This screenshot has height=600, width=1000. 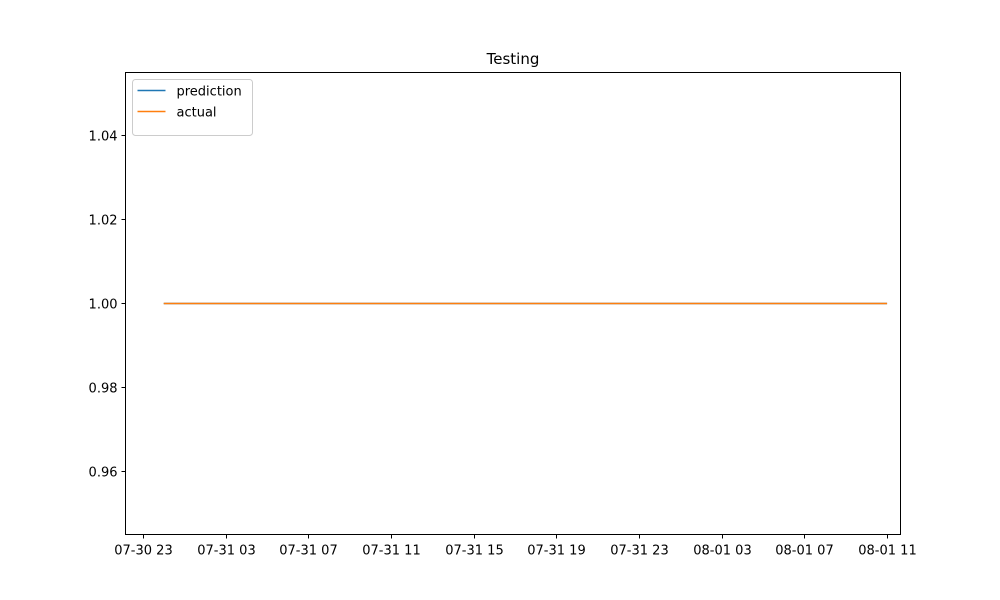 What do you see at coordinates (103, 221) in the screenshot?
I see `y-tick-label: 1.02` at bounding box center [103, 221].